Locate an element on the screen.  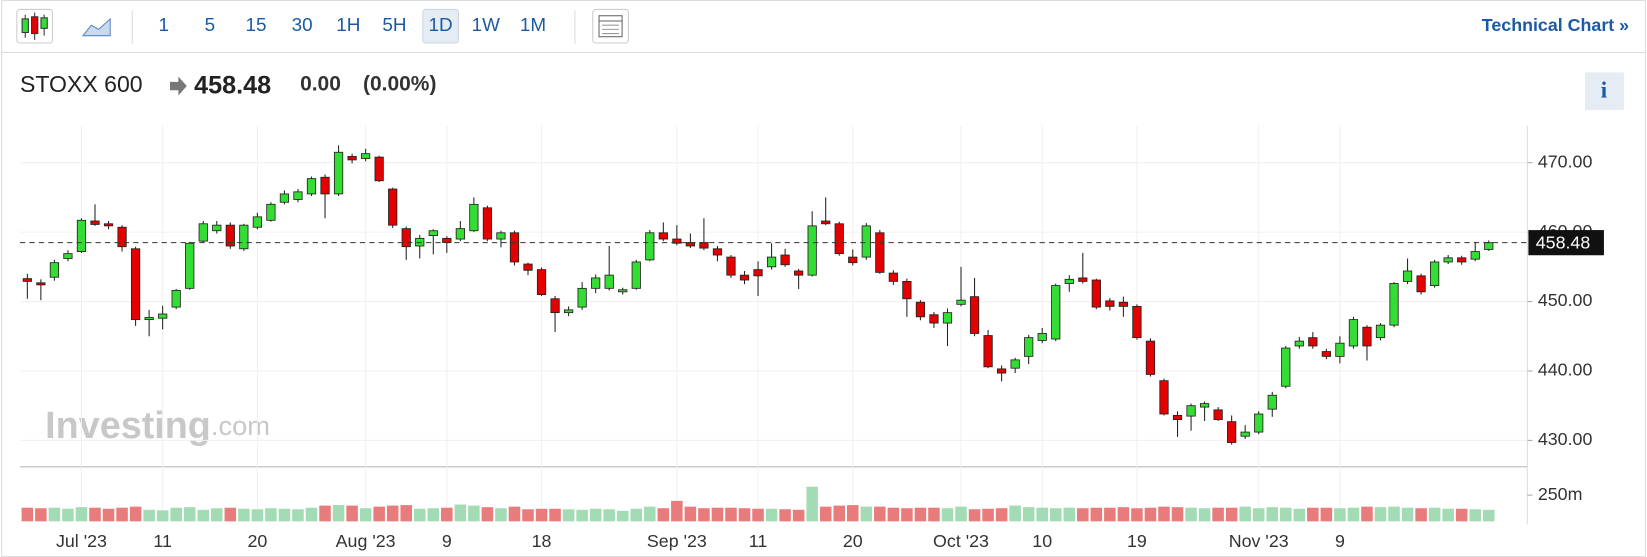
interval-button: 1D is located at coordinates (441, 25).